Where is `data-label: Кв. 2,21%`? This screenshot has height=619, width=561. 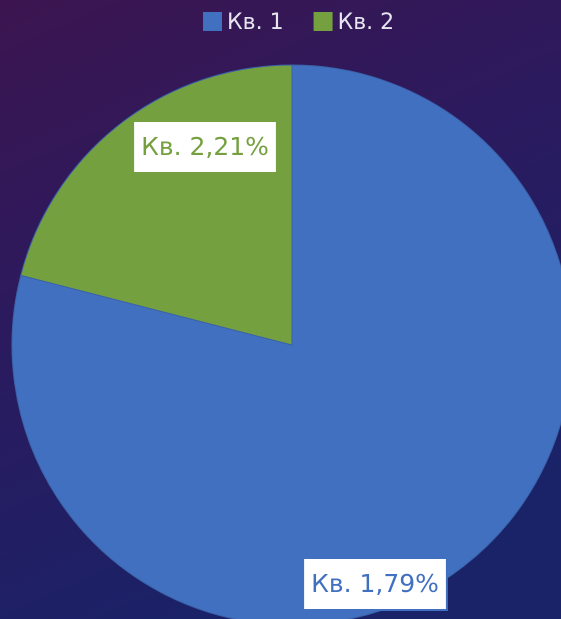 data-label: Кв. 2,21% is located at coordinates (205, 146).